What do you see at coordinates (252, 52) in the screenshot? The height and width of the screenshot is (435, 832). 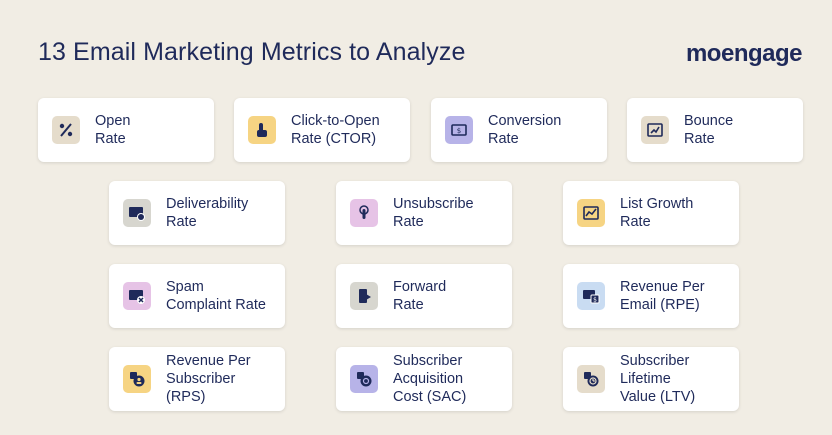 I see `page-title: 13 Email Marketing Metrics to Analyze` at bounding box center [252, 52].